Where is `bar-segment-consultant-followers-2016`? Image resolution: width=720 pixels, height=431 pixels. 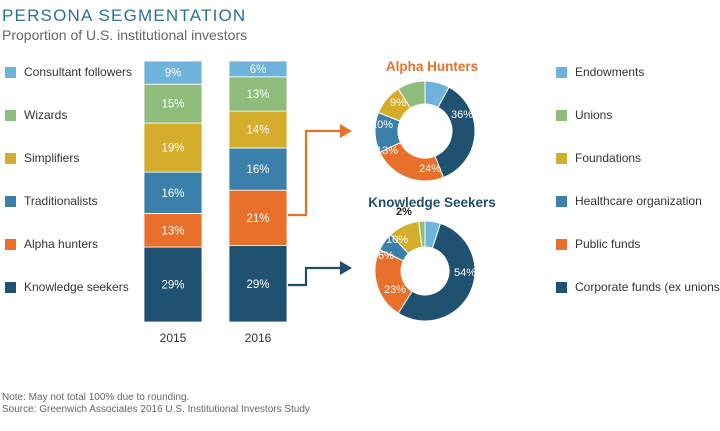
bar-segment-consultant-followers-2016 is located at coordinates (258, 69).